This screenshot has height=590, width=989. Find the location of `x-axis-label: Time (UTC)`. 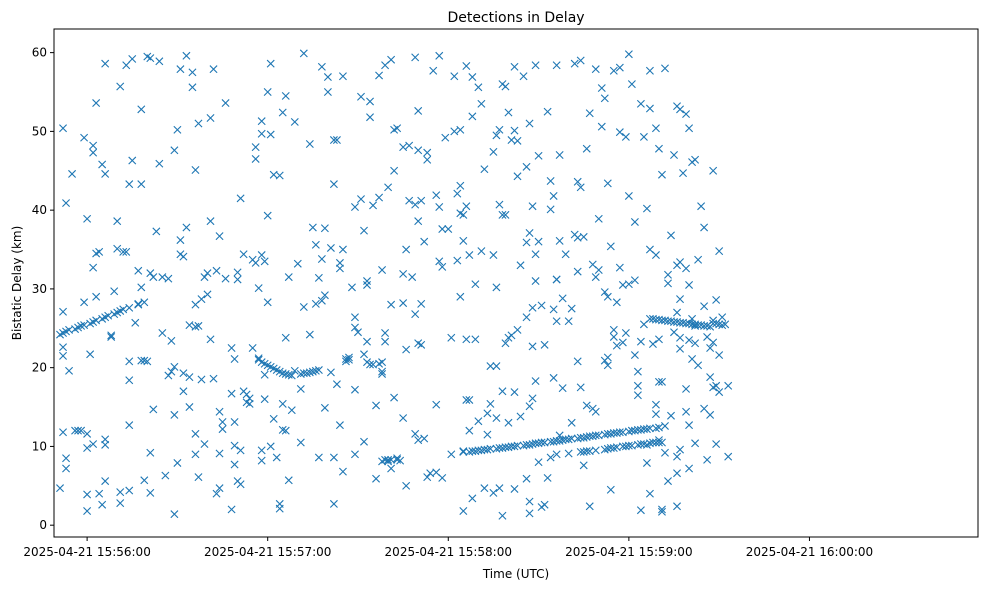

x-axis-label: Time (UTC) is located at coordinates (515, 574).